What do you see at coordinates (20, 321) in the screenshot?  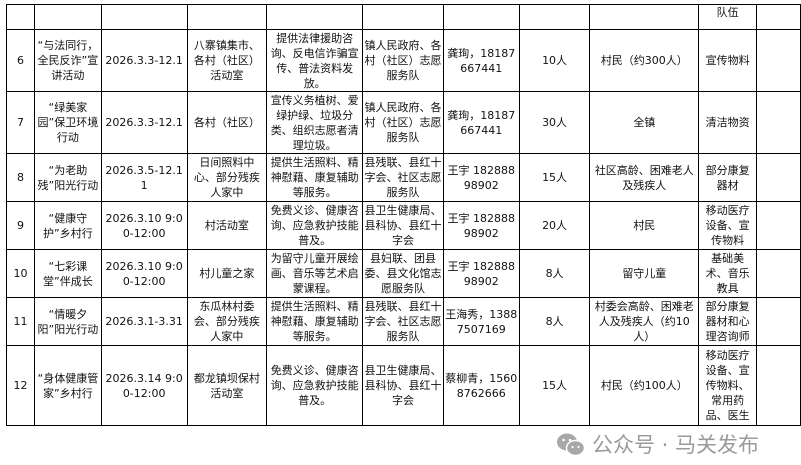 I see `cell-no: 11` at bounding box center [20, 321].